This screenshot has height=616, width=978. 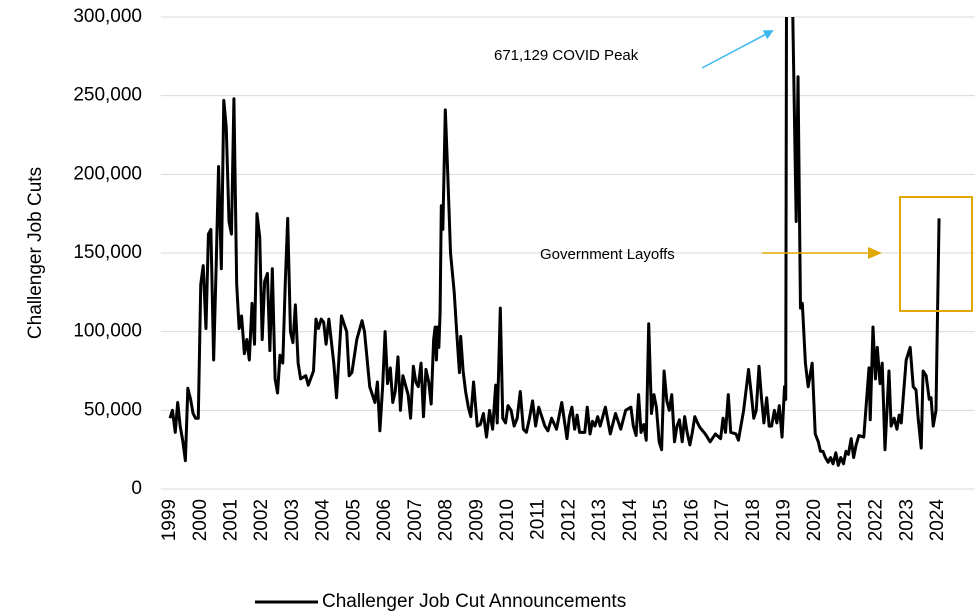 What do you see at coordinates (107, 95) in the screenshot?
I see `y-tick-label: 250,000` at bounding box center [107, 95].